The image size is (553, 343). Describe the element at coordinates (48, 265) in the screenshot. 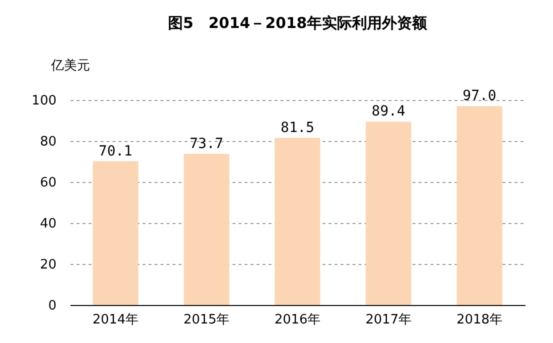

I see `y-tick-label: 20` at that location.